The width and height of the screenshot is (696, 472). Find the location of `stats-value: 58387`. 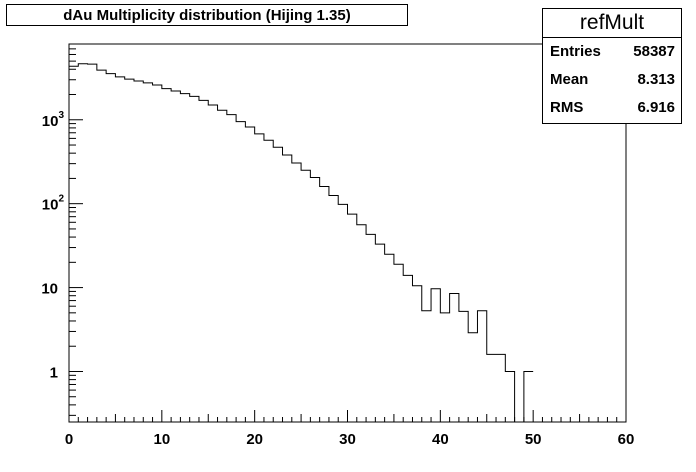

stats-value: 58387 is located at coordinates (654, 51).